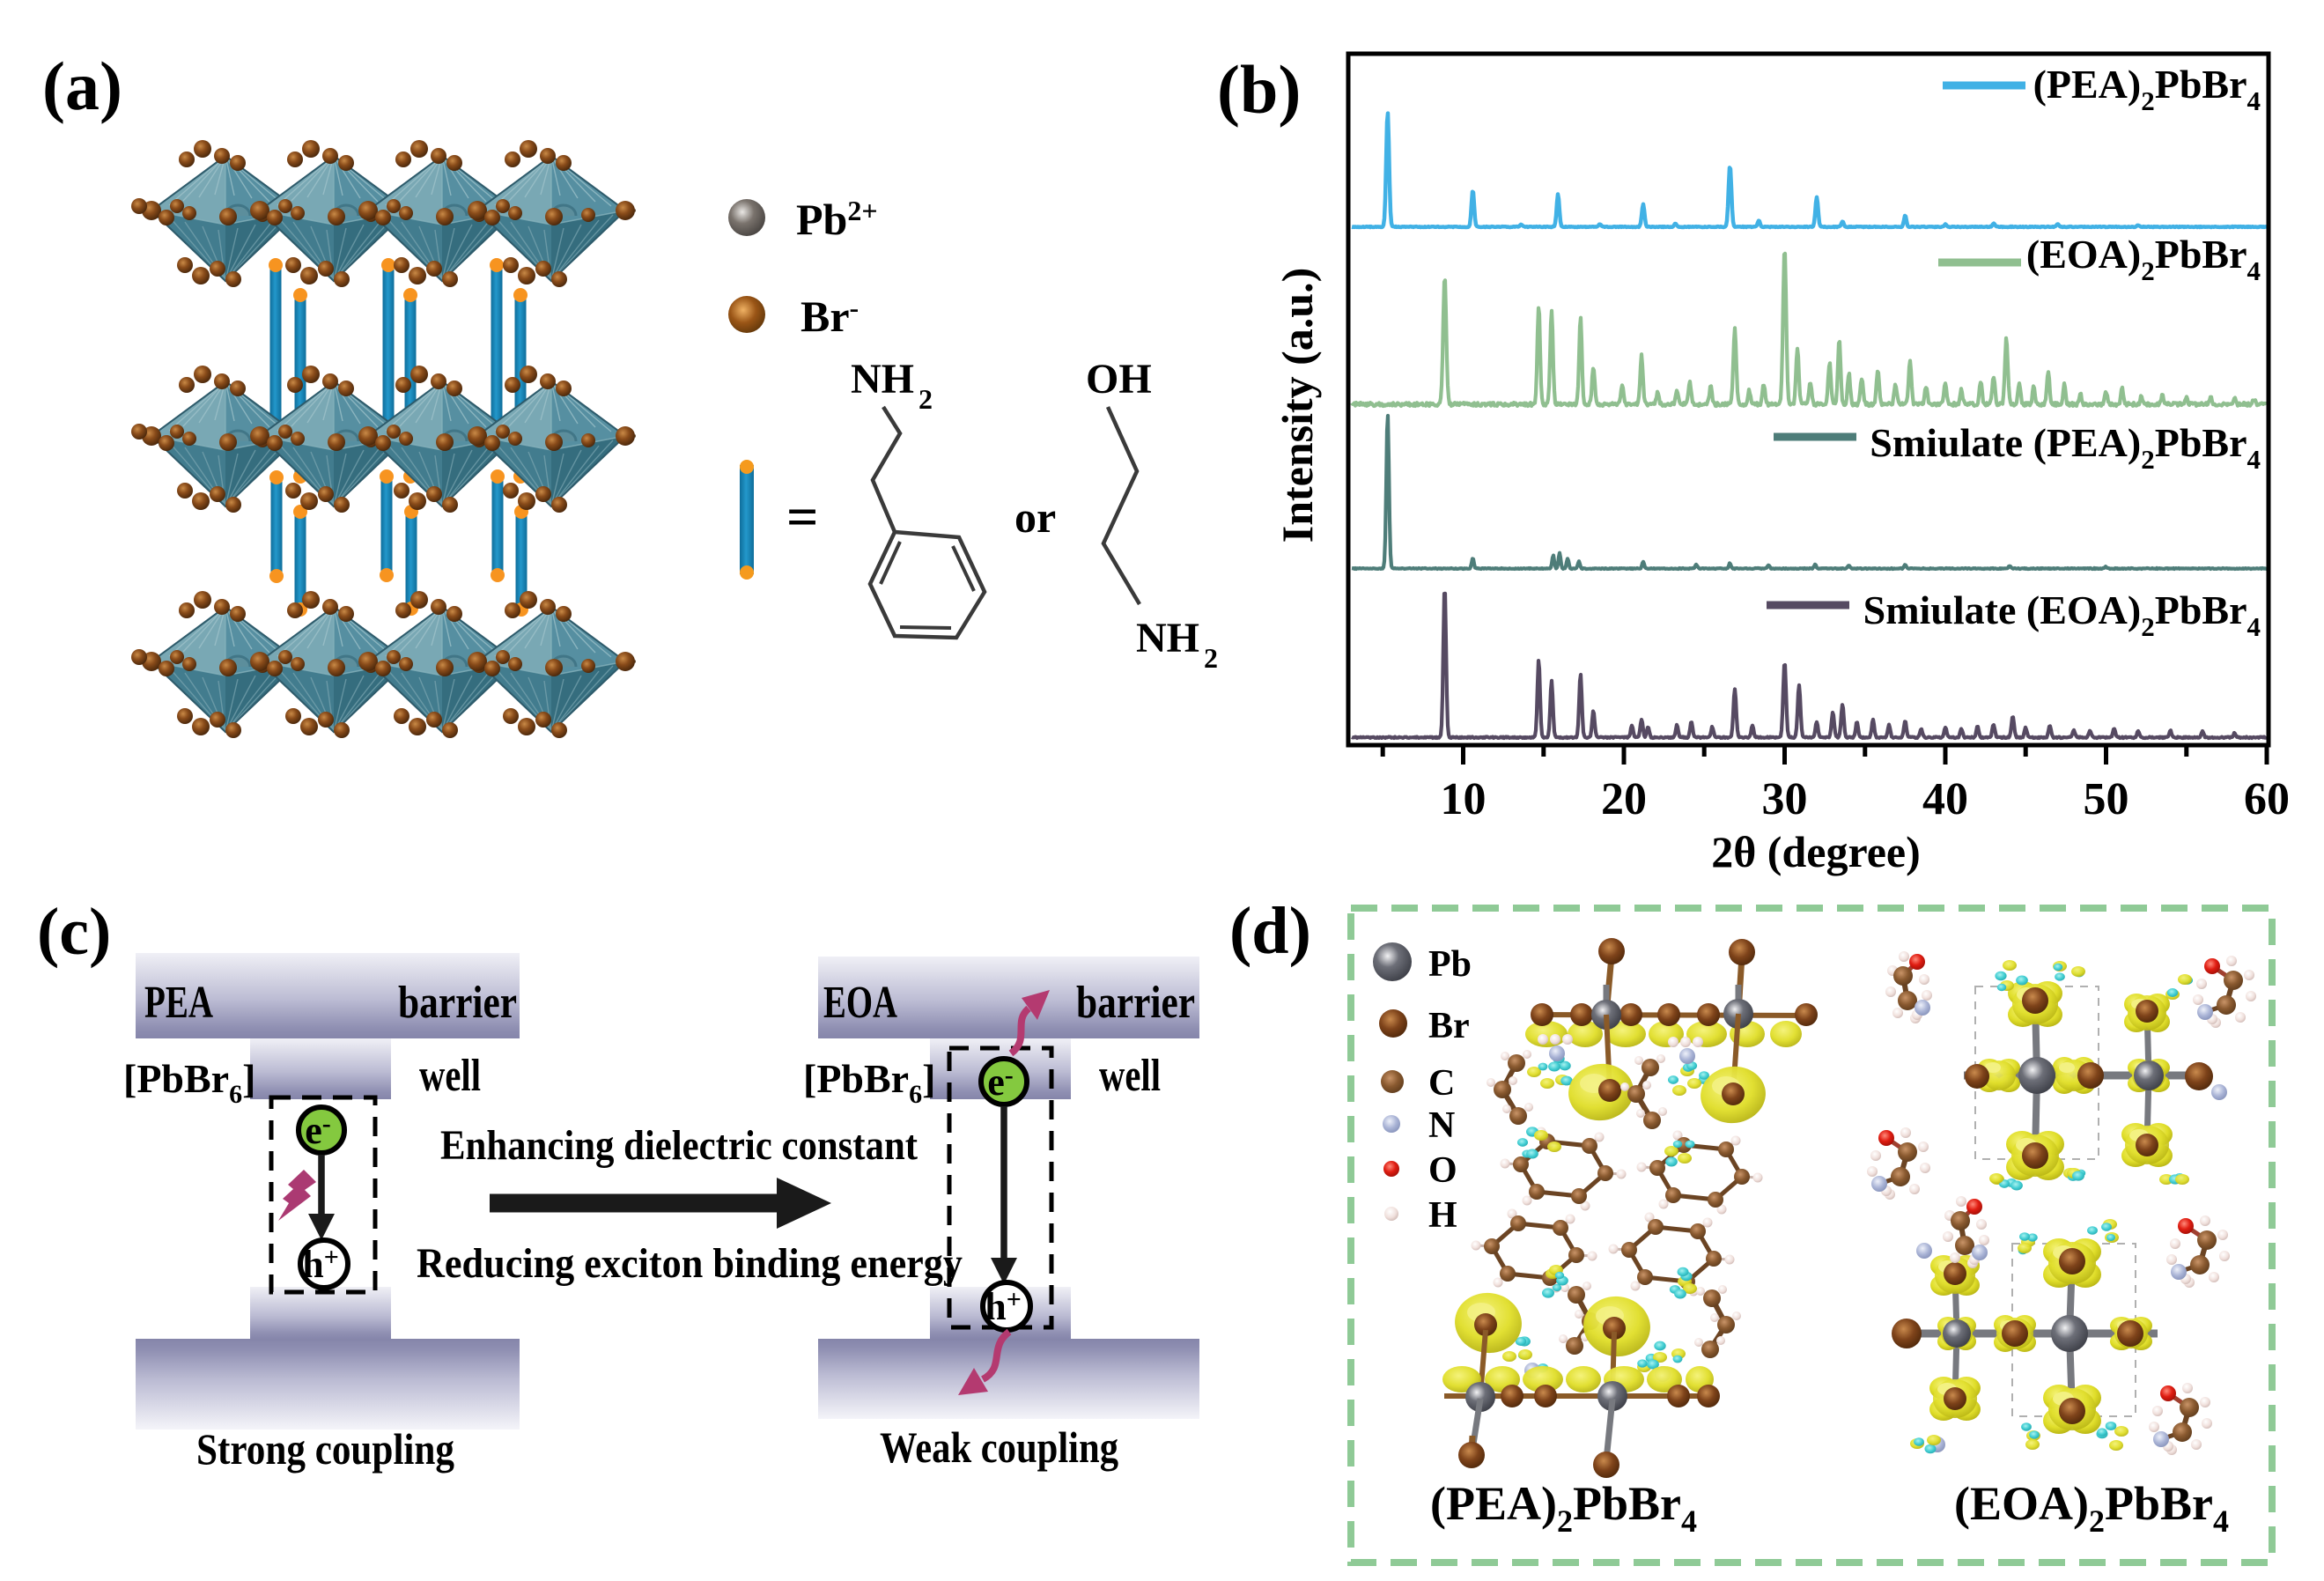 Image resolution: width=2324 pixels, height=1581 pixels. Describe the element at coordinates (1464, 799) in the screenshot. I see `svg-text: 10` at that location.